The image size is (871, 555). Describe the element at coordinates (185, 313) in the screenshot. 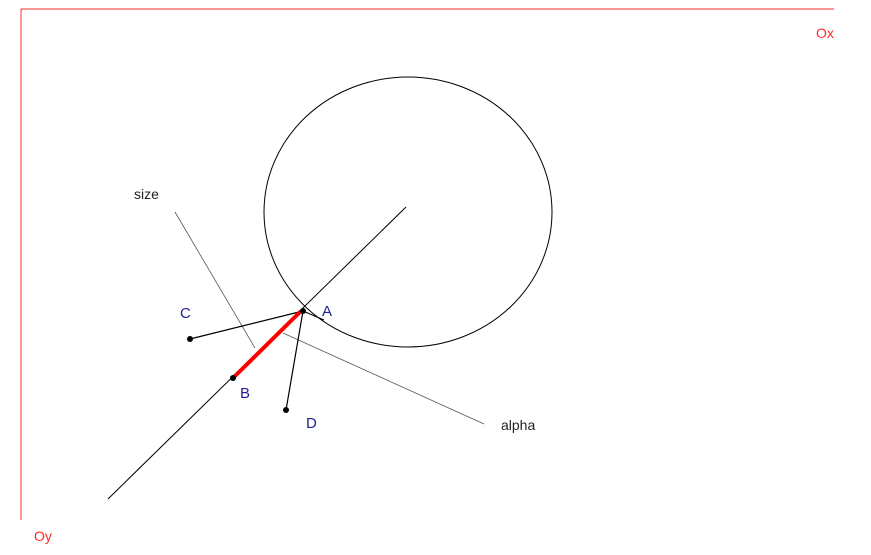

I see `point-c-label: C` at that location.